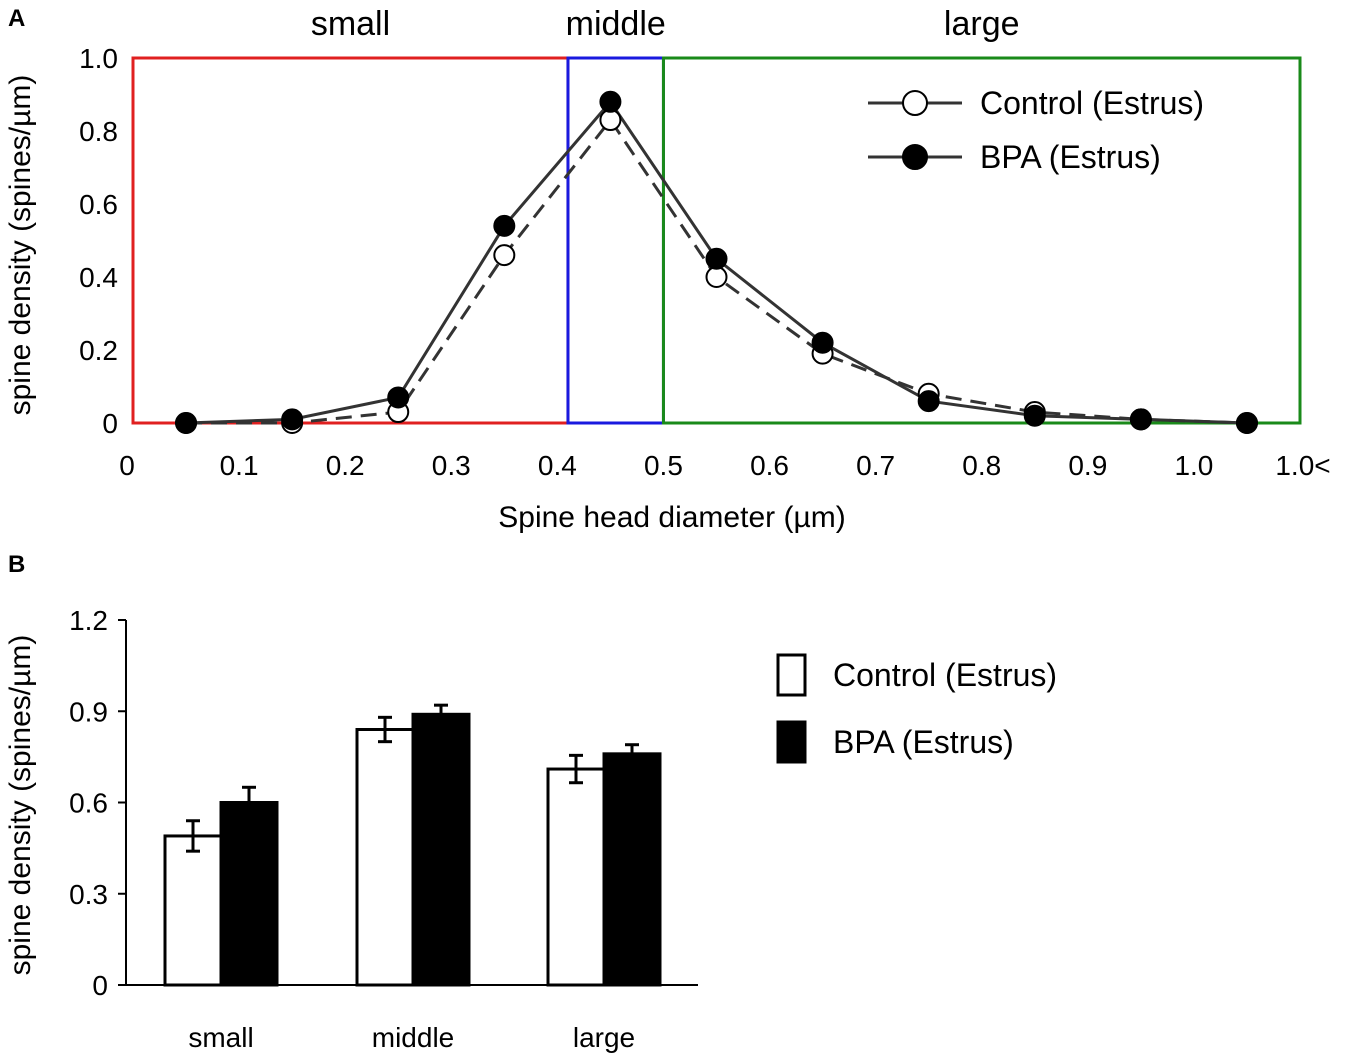 The width and height of the screenshot is (1350, 1060). Describe the element at coordinates (20, 805) in the screenshot. I see `y-axis-title-b: spine density (spines/µm)` at that location.